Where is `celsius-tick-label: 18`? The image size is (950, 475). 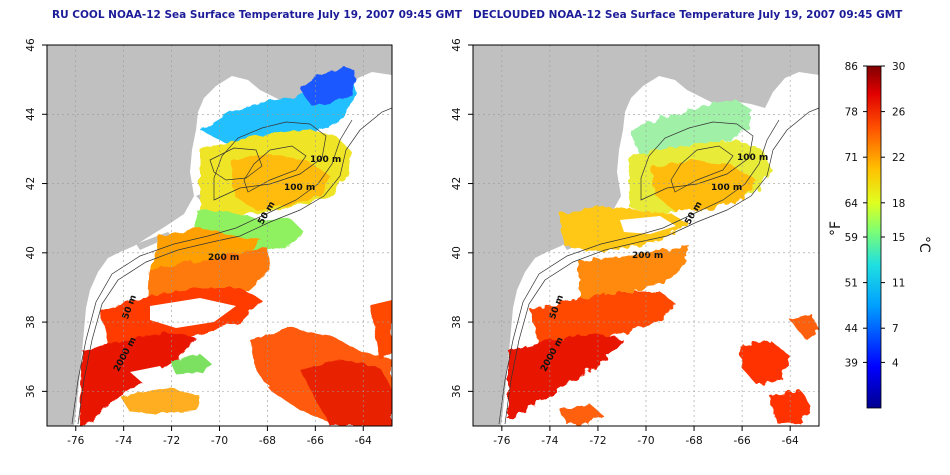 celsius-tick-label: 18 is located at coordinates (898, 204).